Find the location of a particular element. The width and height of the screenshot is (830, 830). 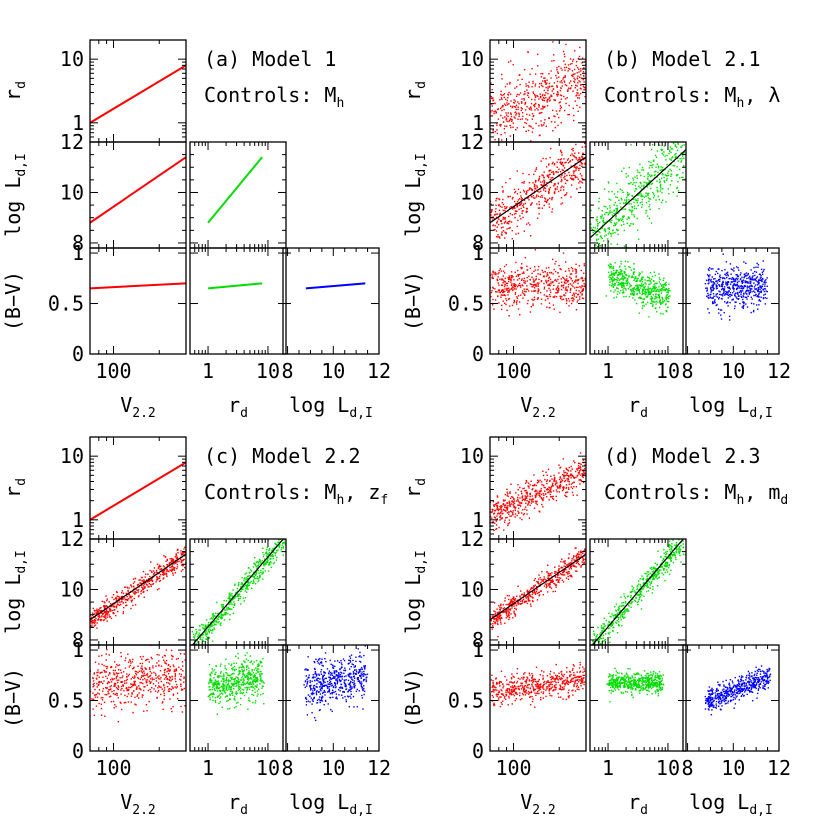

panel-a-rd_vs_v: 110 is located at coordinates (123, 91).